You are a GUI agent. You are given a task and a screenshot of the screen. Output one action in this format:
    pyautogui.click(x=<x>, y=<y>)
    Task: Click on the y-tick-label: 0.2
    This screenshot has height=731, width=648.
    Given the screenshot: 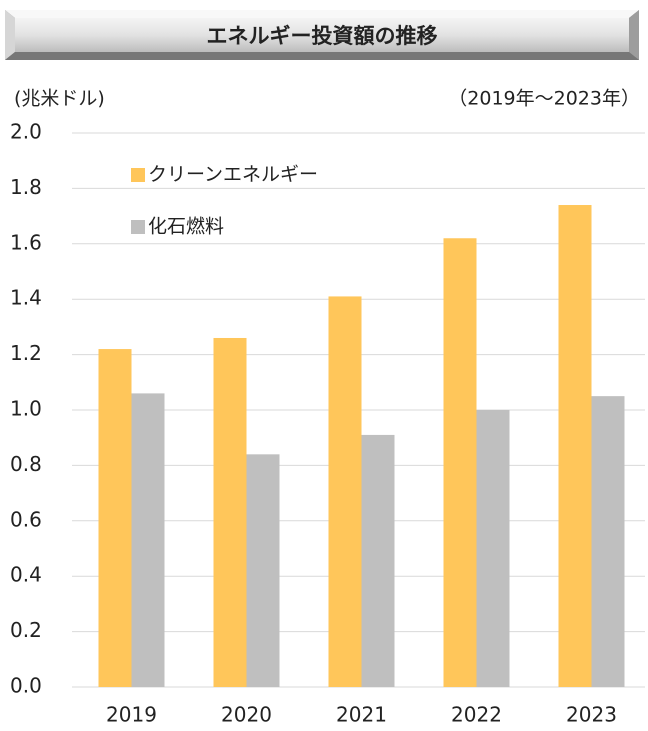 What is the action you would take?
    pyautogui.click(x=26, y=630)
    